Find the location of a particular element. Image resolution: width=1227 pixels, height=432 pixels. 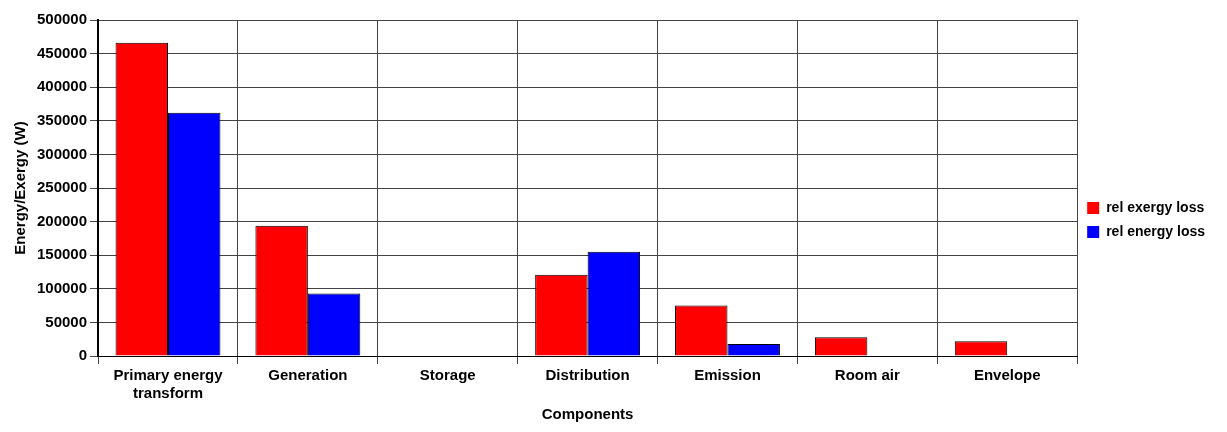

y-tick-label: 0 is located at coordinates (83, 355).